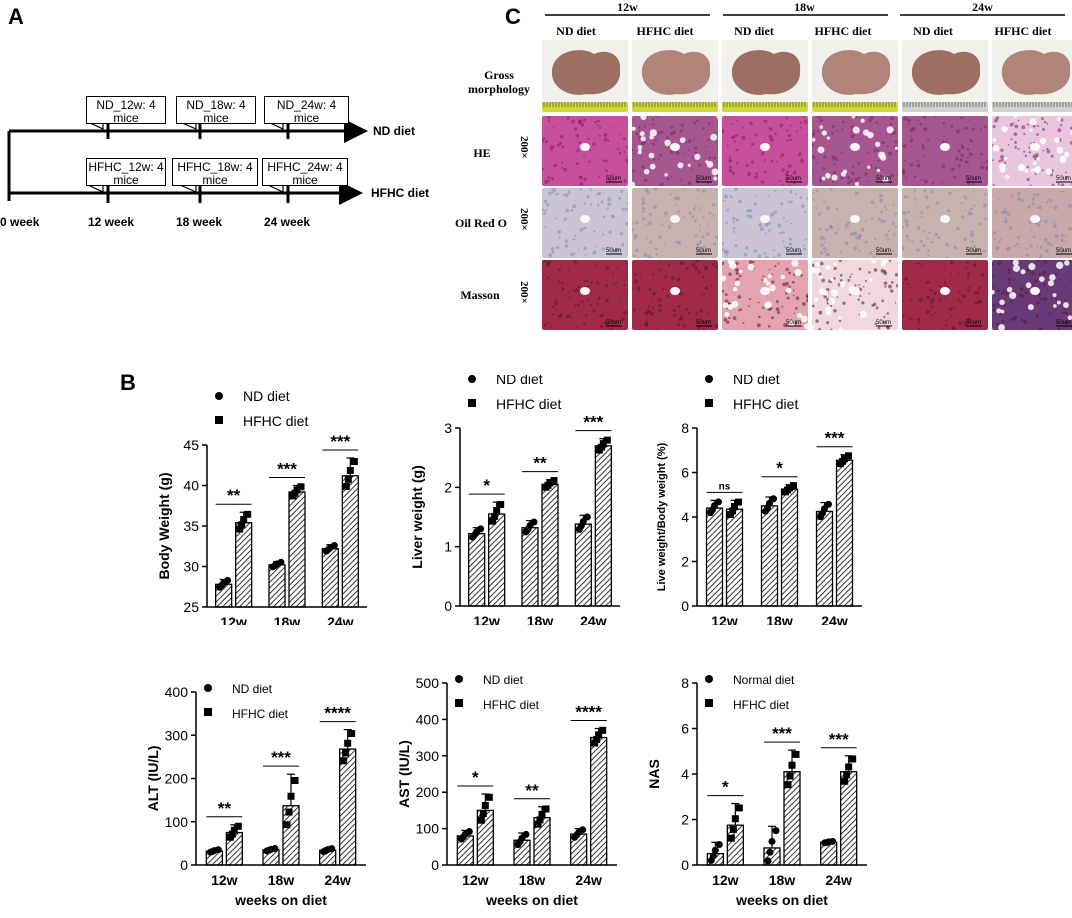 This screenshot has width=1072, height=918. Describe the element at coordinates (199, 222) in the screenshot. I see `tick-18-week: 18 week` at that location.